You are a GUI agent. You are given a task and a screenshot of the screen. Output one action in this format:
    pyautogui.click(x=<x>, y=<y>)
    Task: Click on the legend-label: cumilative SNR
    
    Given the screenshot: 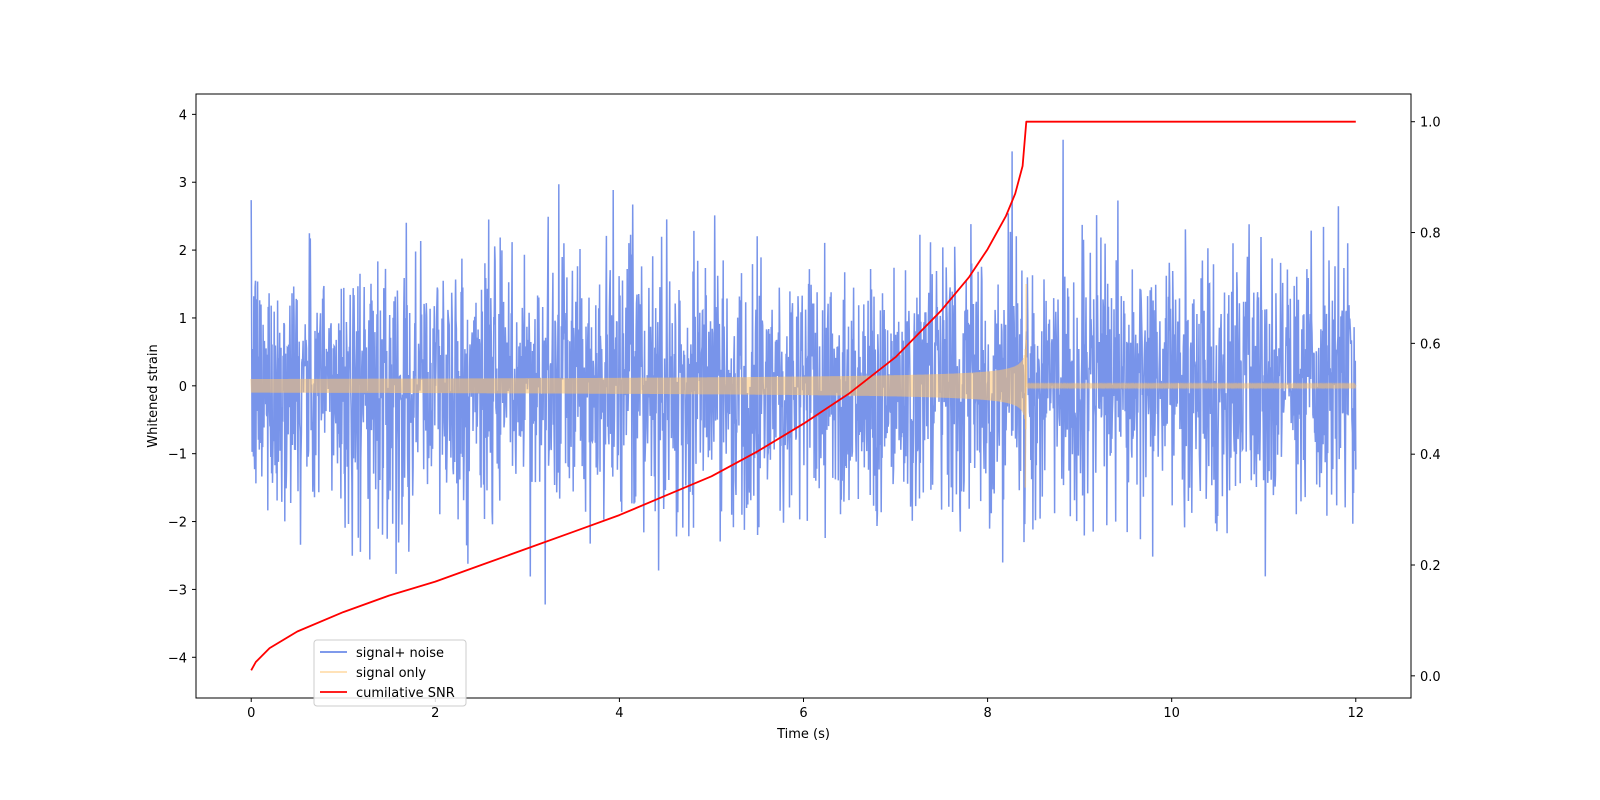 What is the action you would take?
    pyautogui.click(x=405, y=693)
    